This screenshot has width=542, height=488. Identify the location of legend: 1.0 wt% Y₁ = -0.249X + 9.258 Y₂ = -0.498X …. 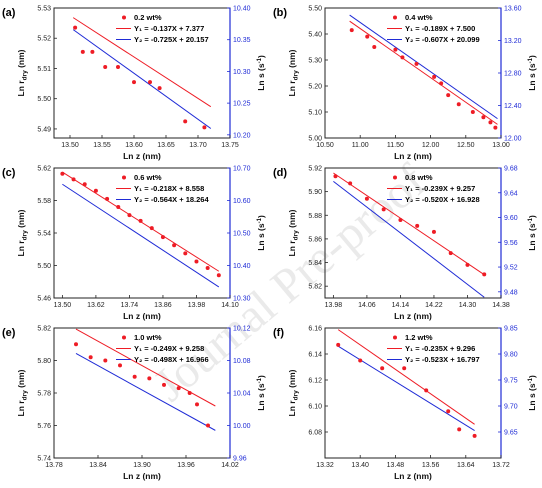
(162, 348).